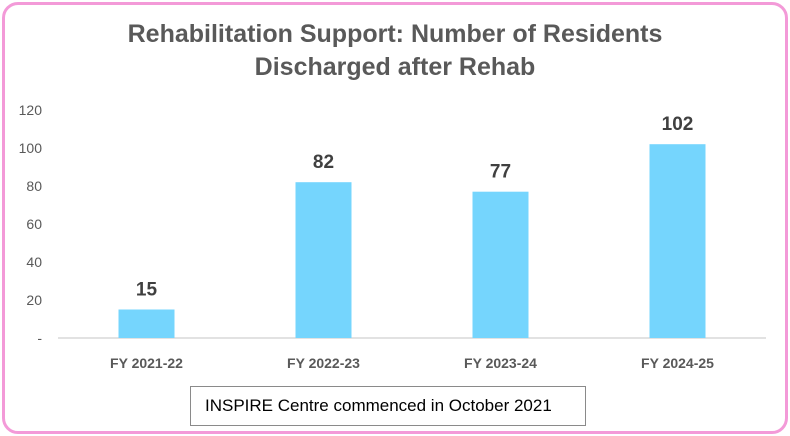 This screenshot has height=436, width=790. What do you see at coordinates (500, 172) in the screenshot?
I see `data-label: 77` at bounding box center [500, 172].